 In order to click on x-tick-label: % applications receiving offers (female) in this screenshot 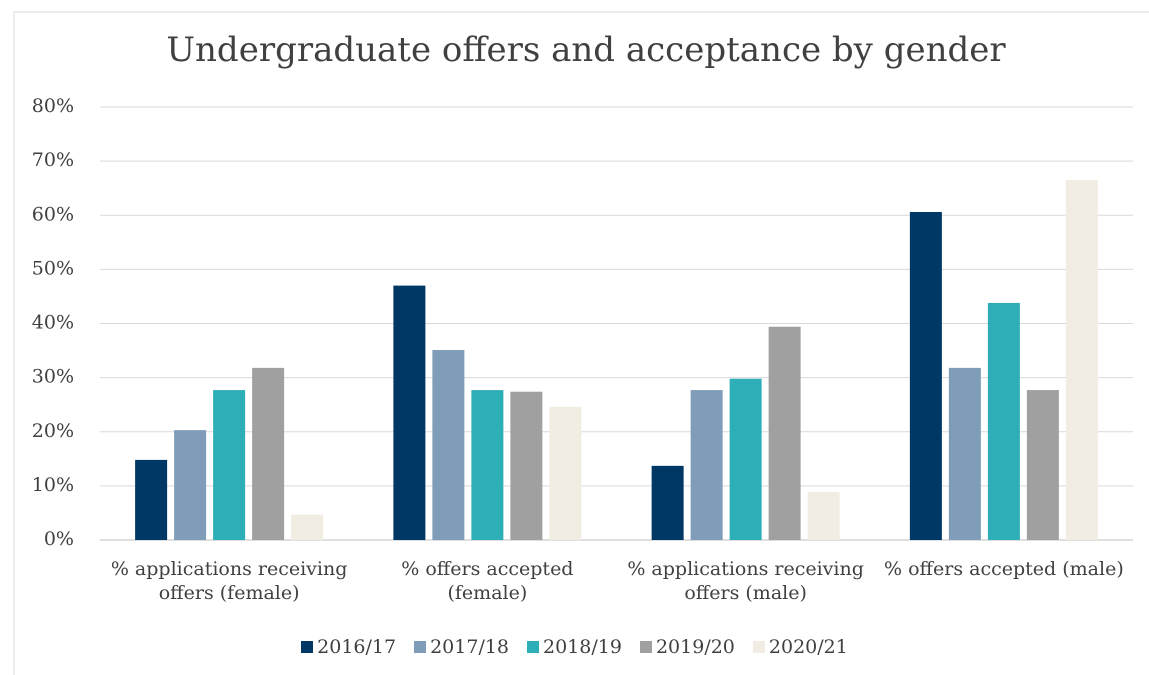, I will do `click(229, 581)`.